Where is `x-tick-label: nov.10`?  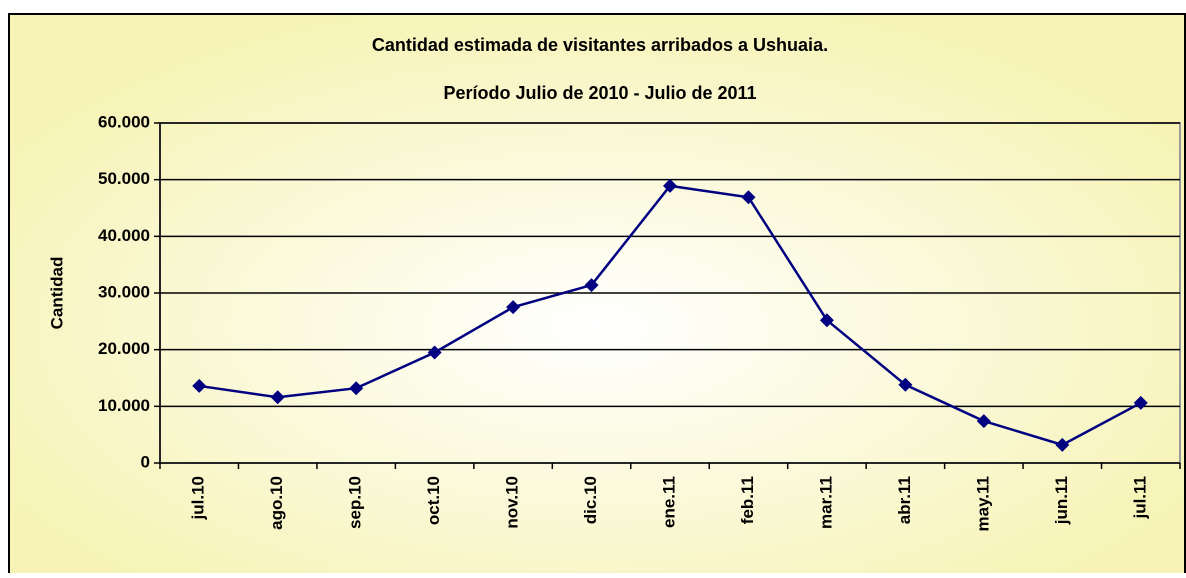 x-tick-label: nov.10 is located at coordinates (512, 502).